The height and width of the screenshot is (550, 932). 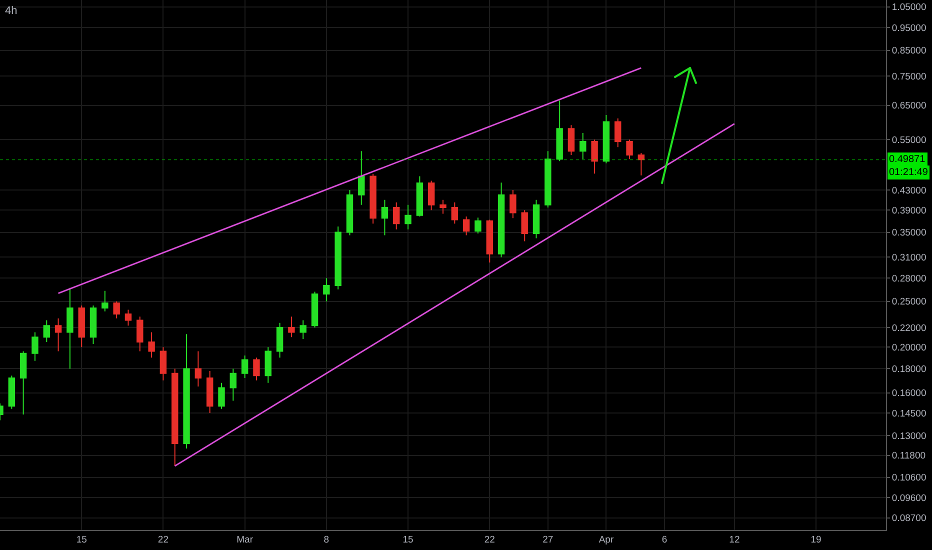 I want to click on y-tick-label: 0.43000, so click(x=909, y=190).